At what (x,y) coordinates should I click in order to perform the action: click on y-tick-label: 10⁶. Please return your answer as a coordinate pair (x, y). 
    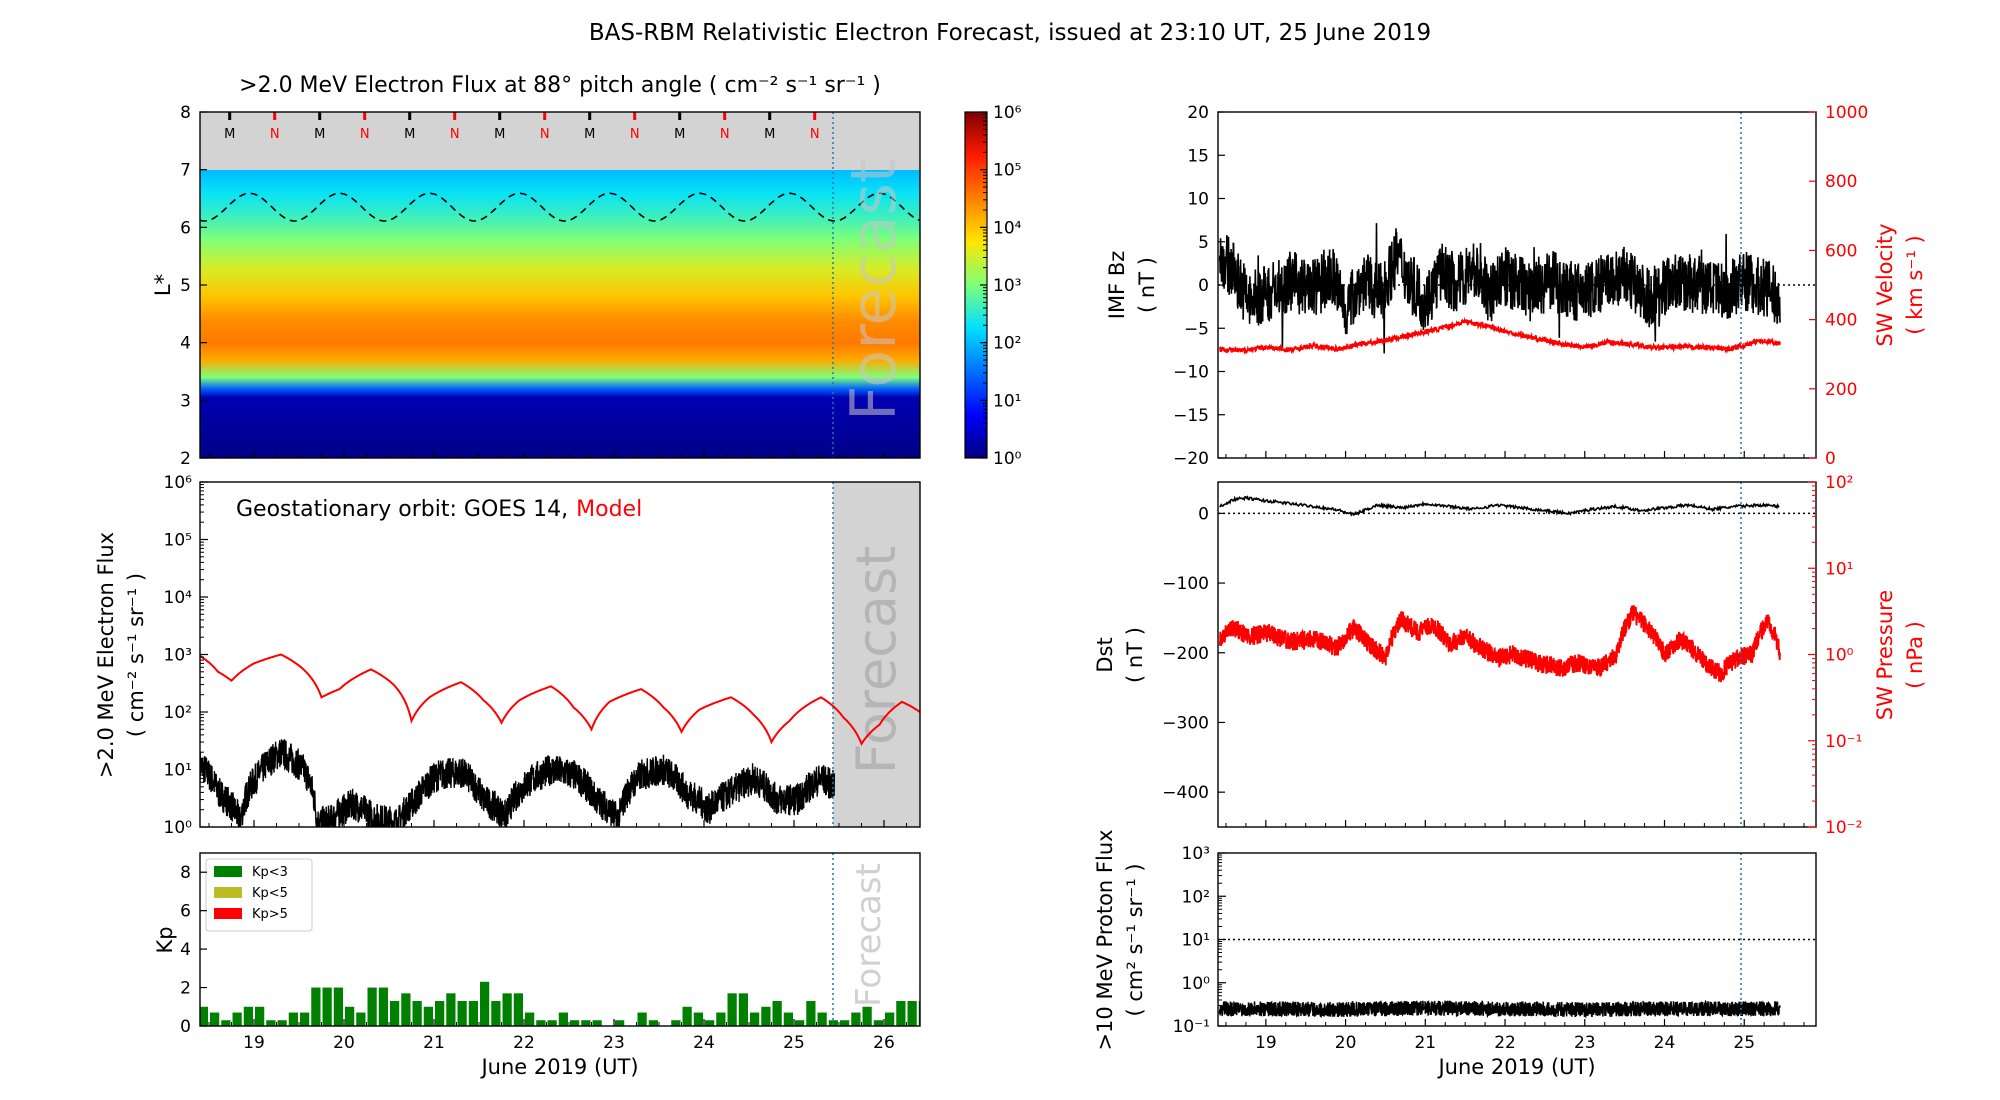
    Looking at the image, I should click on (178, 483).